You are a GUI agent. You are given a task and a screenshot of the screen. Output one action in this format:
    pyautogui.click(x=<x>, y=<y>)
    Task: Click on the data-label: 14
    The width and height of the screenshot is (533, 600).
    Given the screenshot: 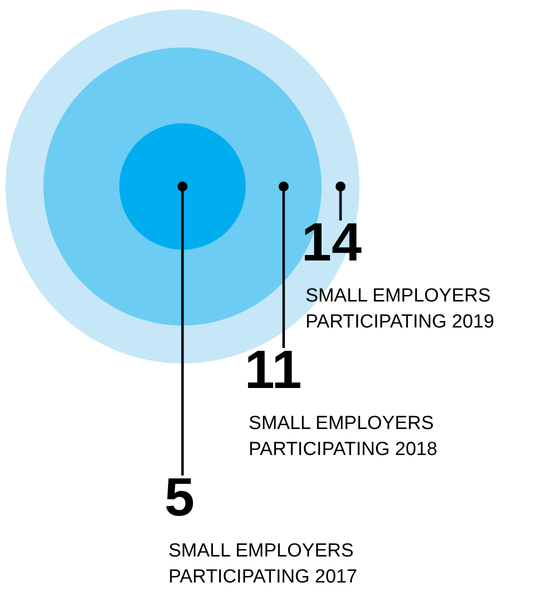 What is the action you would take?
    pyautogui.click(x=332, y=242)
    